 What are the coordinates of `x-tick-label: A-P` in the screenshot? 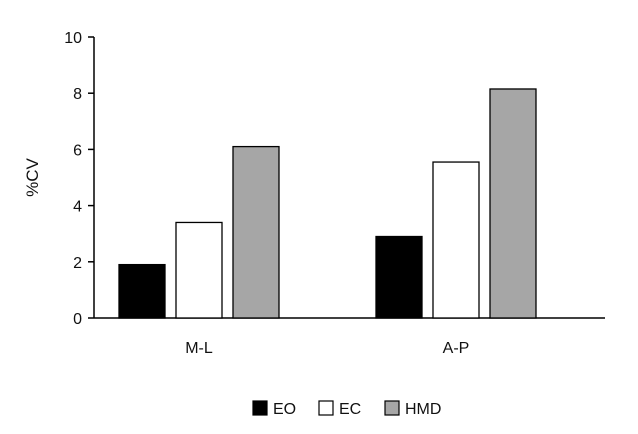 It's located at (456, 348).